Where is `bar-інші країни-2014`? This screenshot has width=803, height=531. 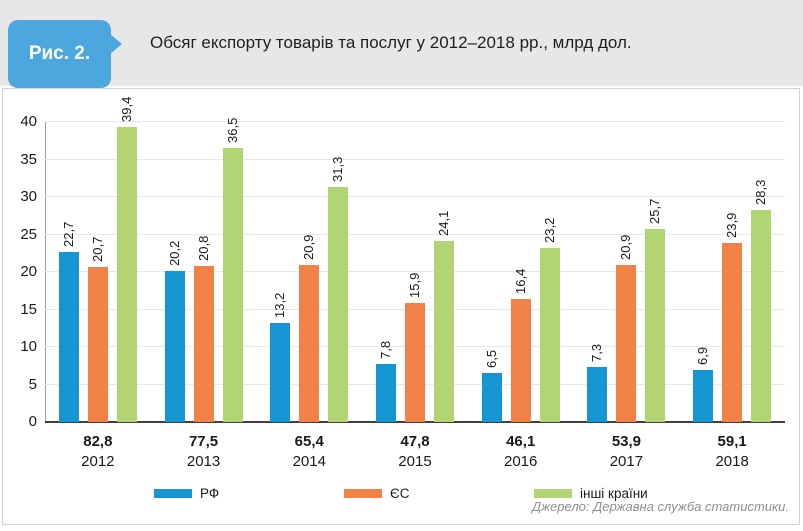 bar-інші країни-2014 is located at coordinates (338, 304).